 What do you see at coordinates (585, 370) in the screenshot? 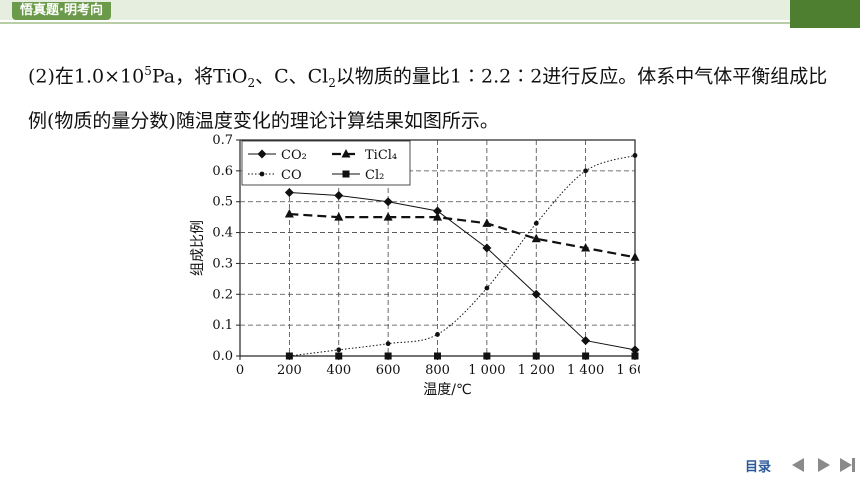
I see `x-tick-label: 1 400` at bounding box center [585, 370].